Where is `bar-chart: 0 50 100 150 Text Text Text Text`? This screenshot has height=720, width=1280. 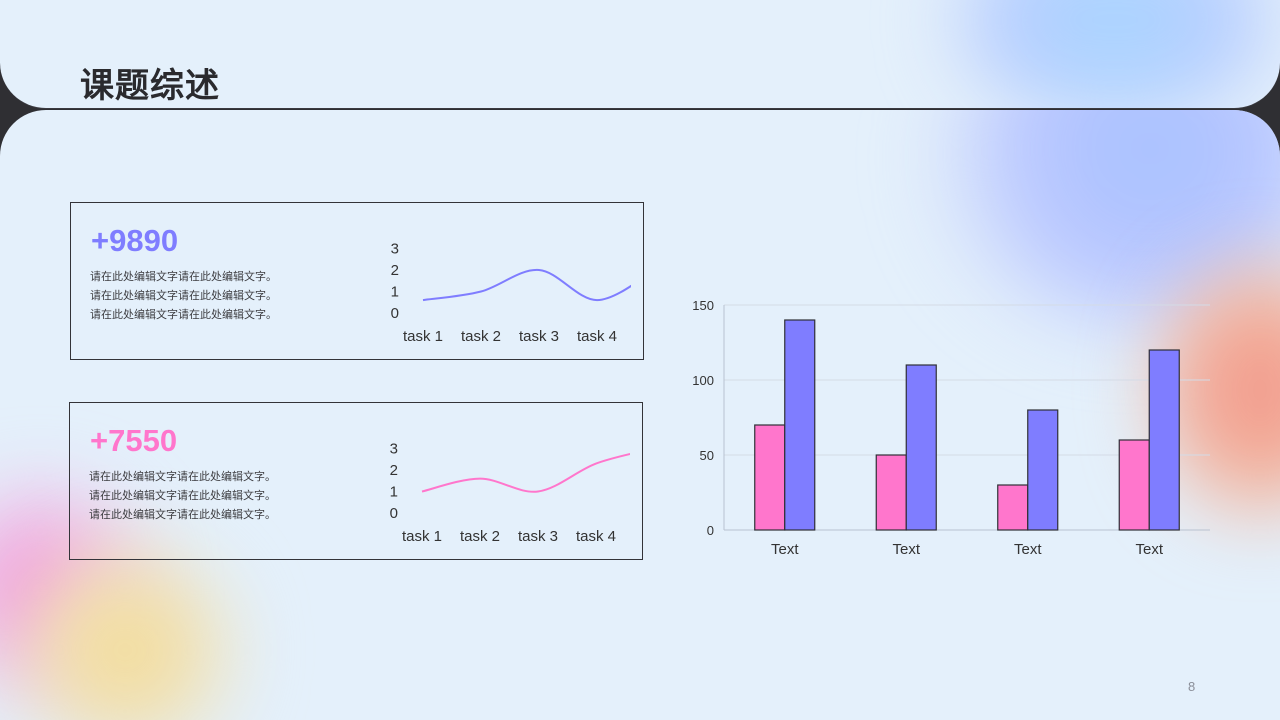
bar-chart: 0 50 100 150 Text Text Text Text is located at coordinates (951, 428).